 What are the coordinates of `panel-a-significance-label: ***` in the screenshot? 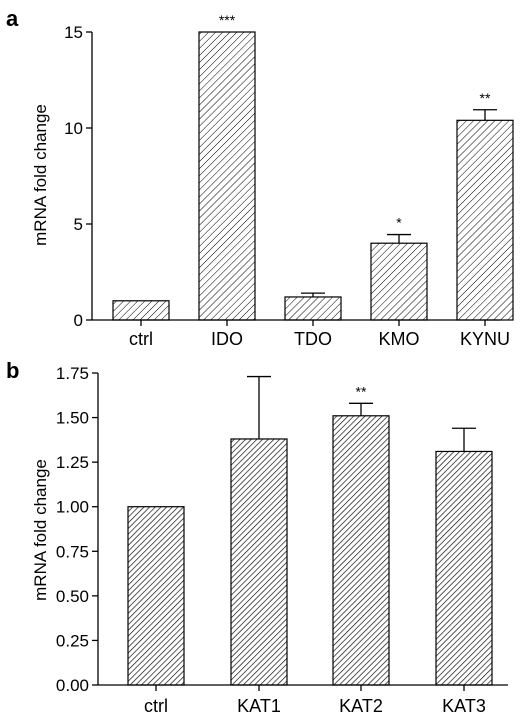 It's located at (227, 20).